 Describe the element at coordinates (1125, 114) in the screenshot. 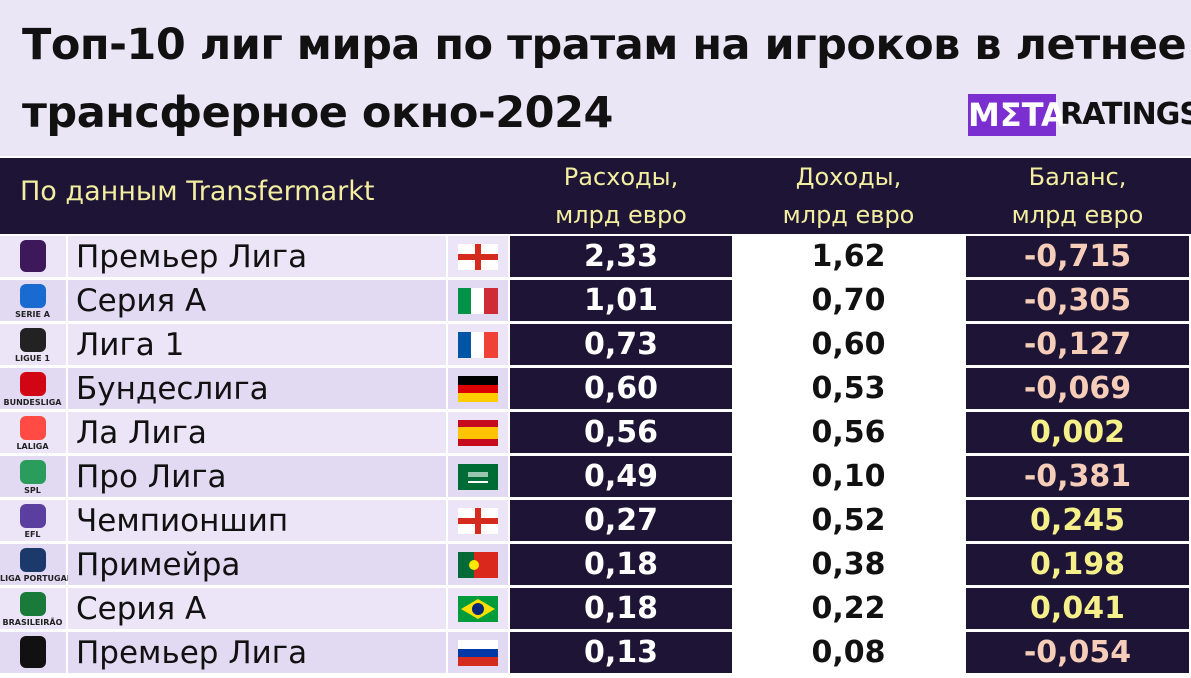

I see `logo-right: RATINGS` at that location.